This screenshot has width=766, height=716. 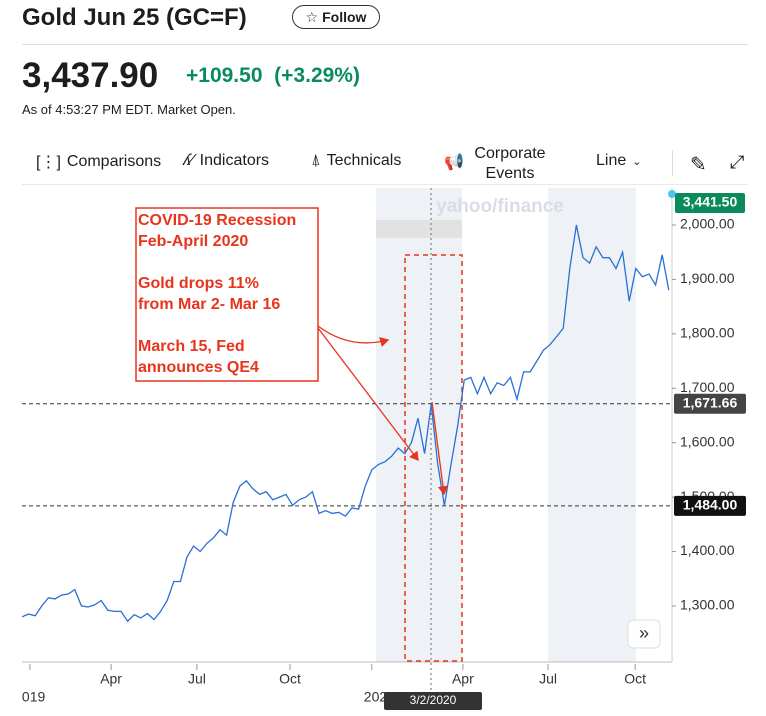 I want to click on highlight-box, so click(x=433, y=458).